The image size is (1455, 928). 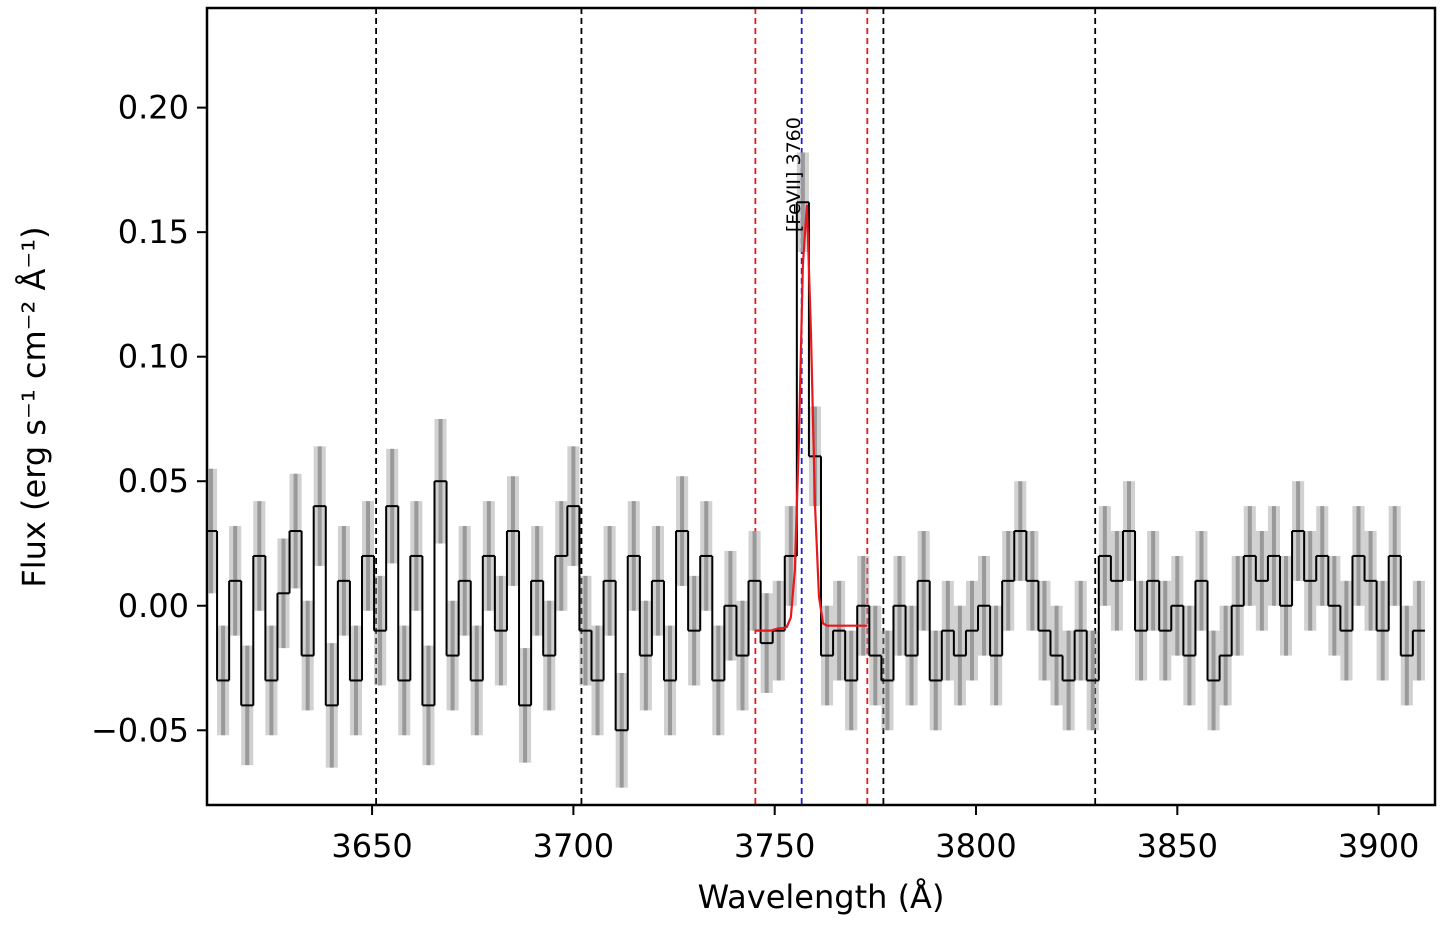 I want to click on x-tick-label: 3900, so click(x=1378, y=846).